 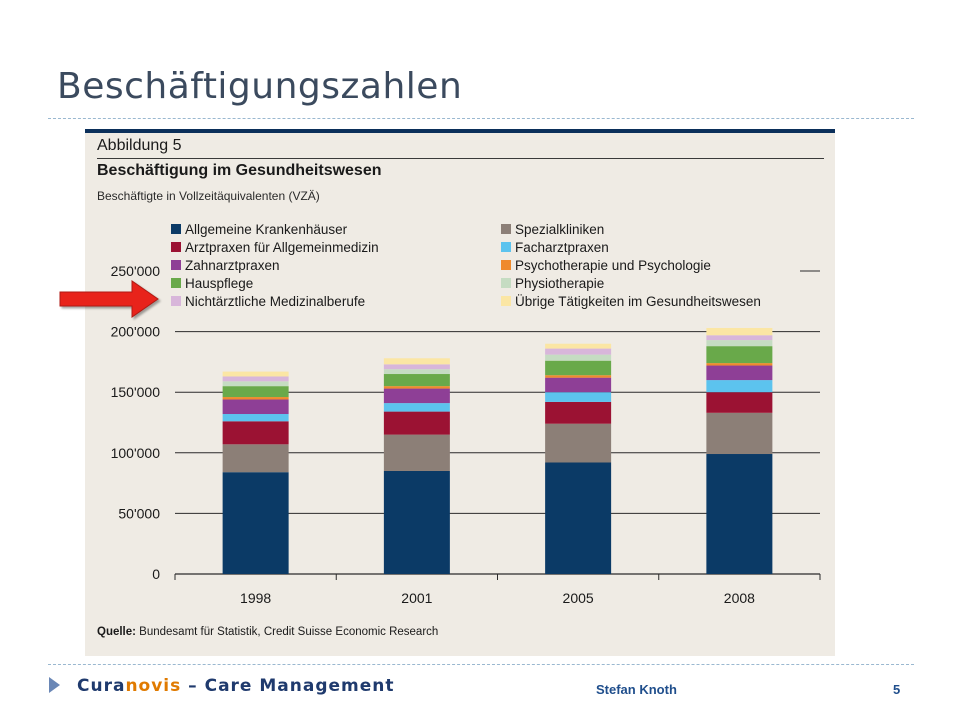 What do you see at coordinates (255, 598) in the screenshot?
I see `x-tick-label: 1998` at bounding box center [255, 598].